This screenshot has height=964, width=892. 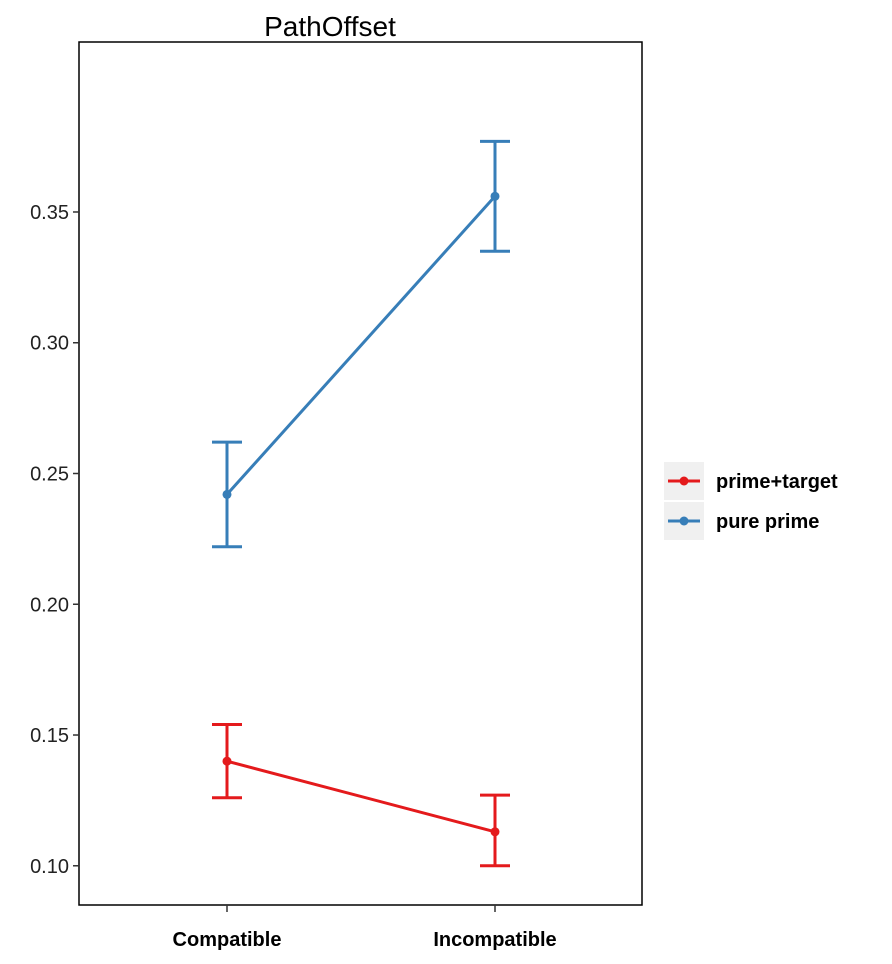 I want to click on y-axis: 0.10 0.15 0.20 0.25 0.30 0.35, so click(x=54, y=540).